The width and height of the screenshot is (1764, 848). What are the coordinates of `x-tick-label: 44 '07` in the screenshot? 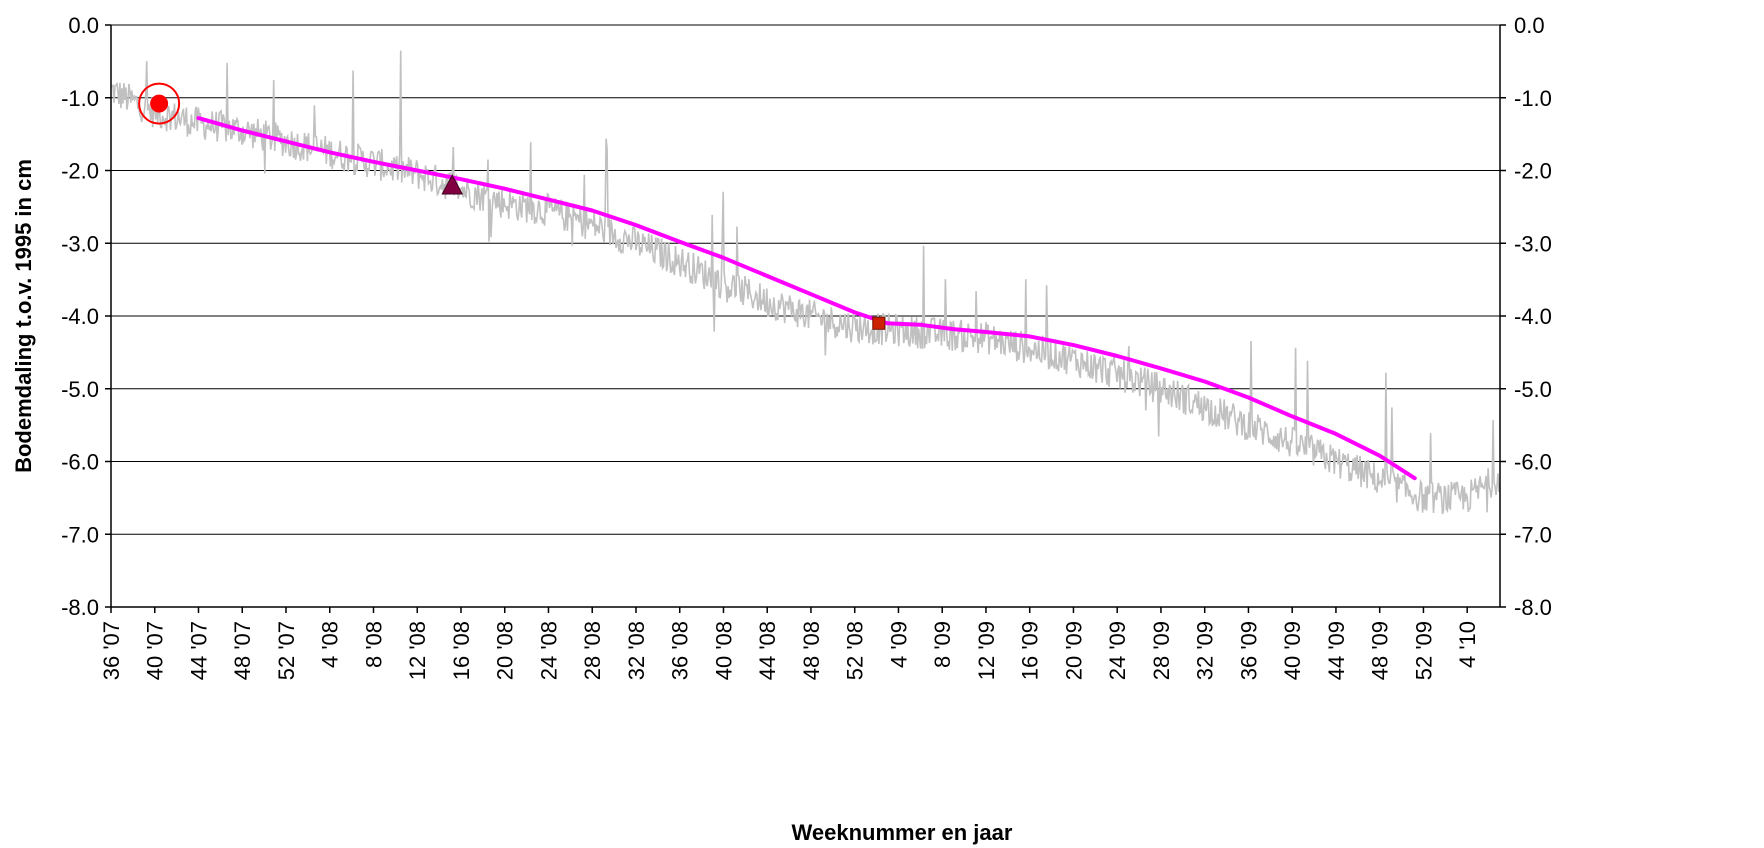 It's located at (198, 650).